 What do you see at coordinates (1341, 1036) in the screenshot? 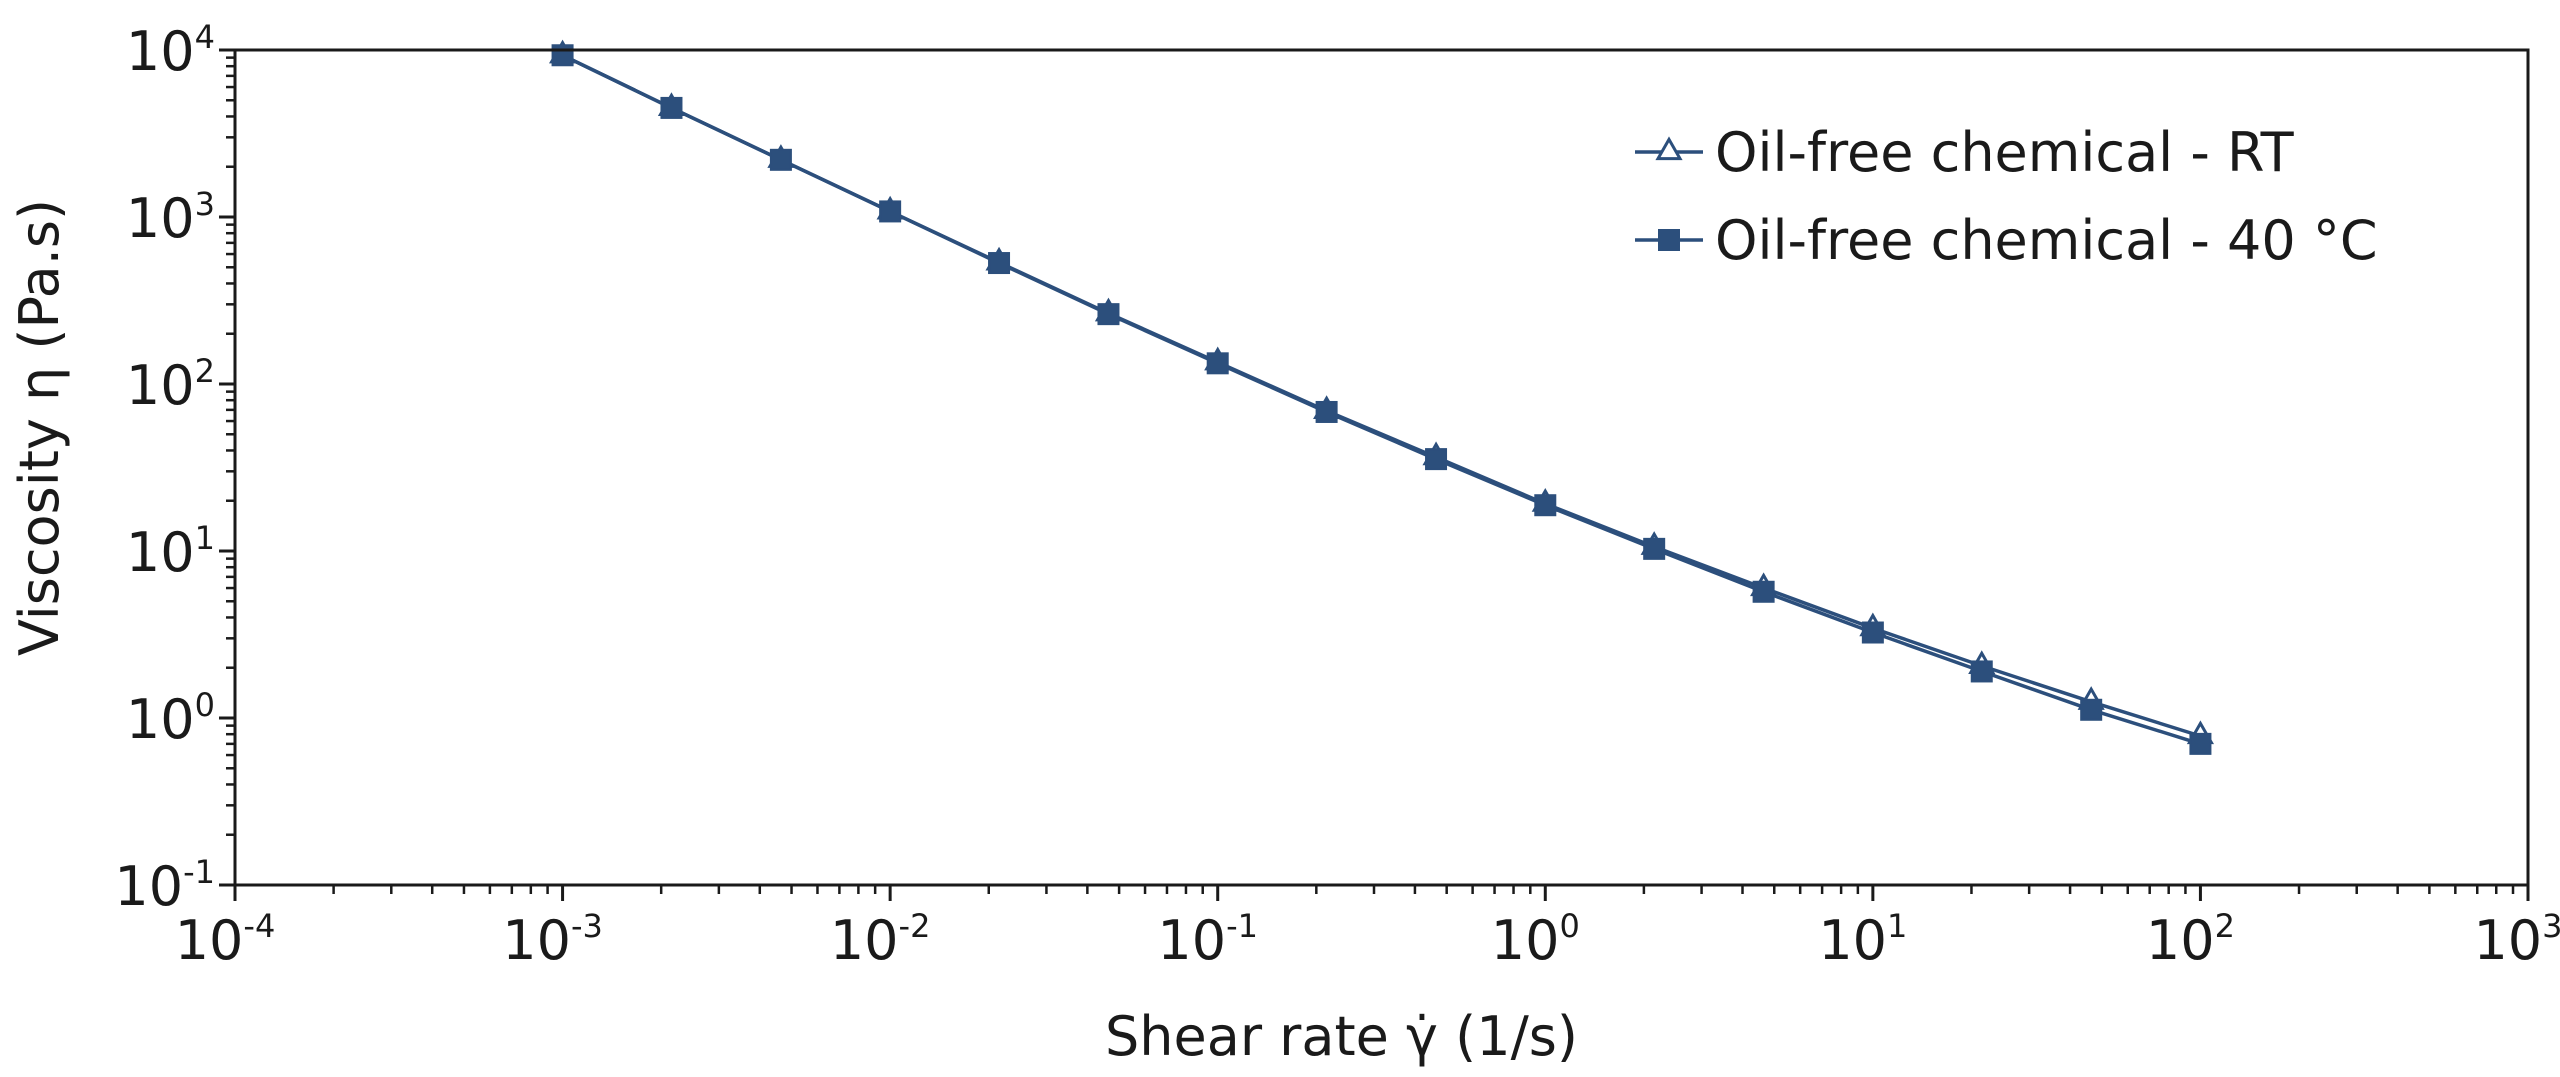
I see `x-axis-title: Shear rate γ̇ (1/s)` at bounding box center [1341, 1036].